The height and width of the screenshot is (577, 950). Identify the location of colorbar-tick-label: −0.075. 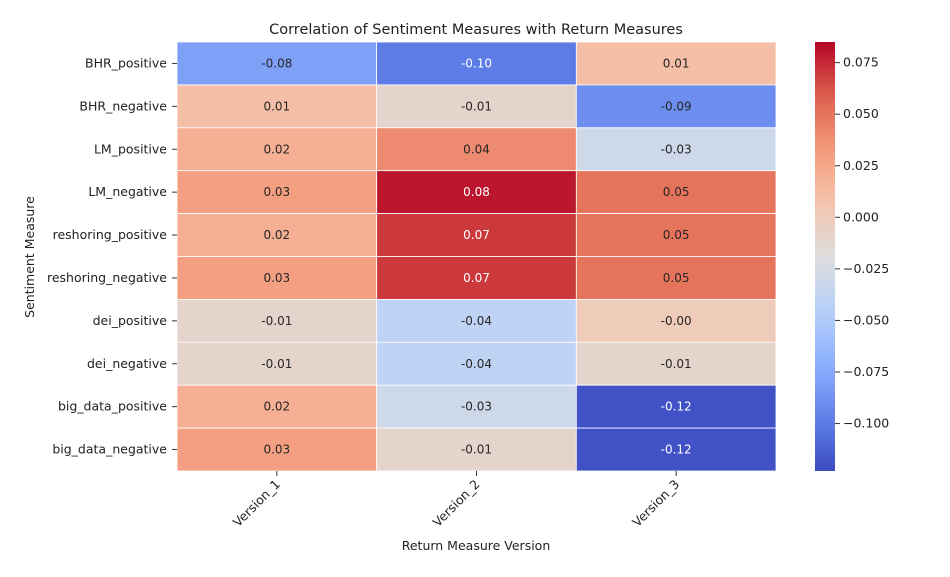
(866, 371).